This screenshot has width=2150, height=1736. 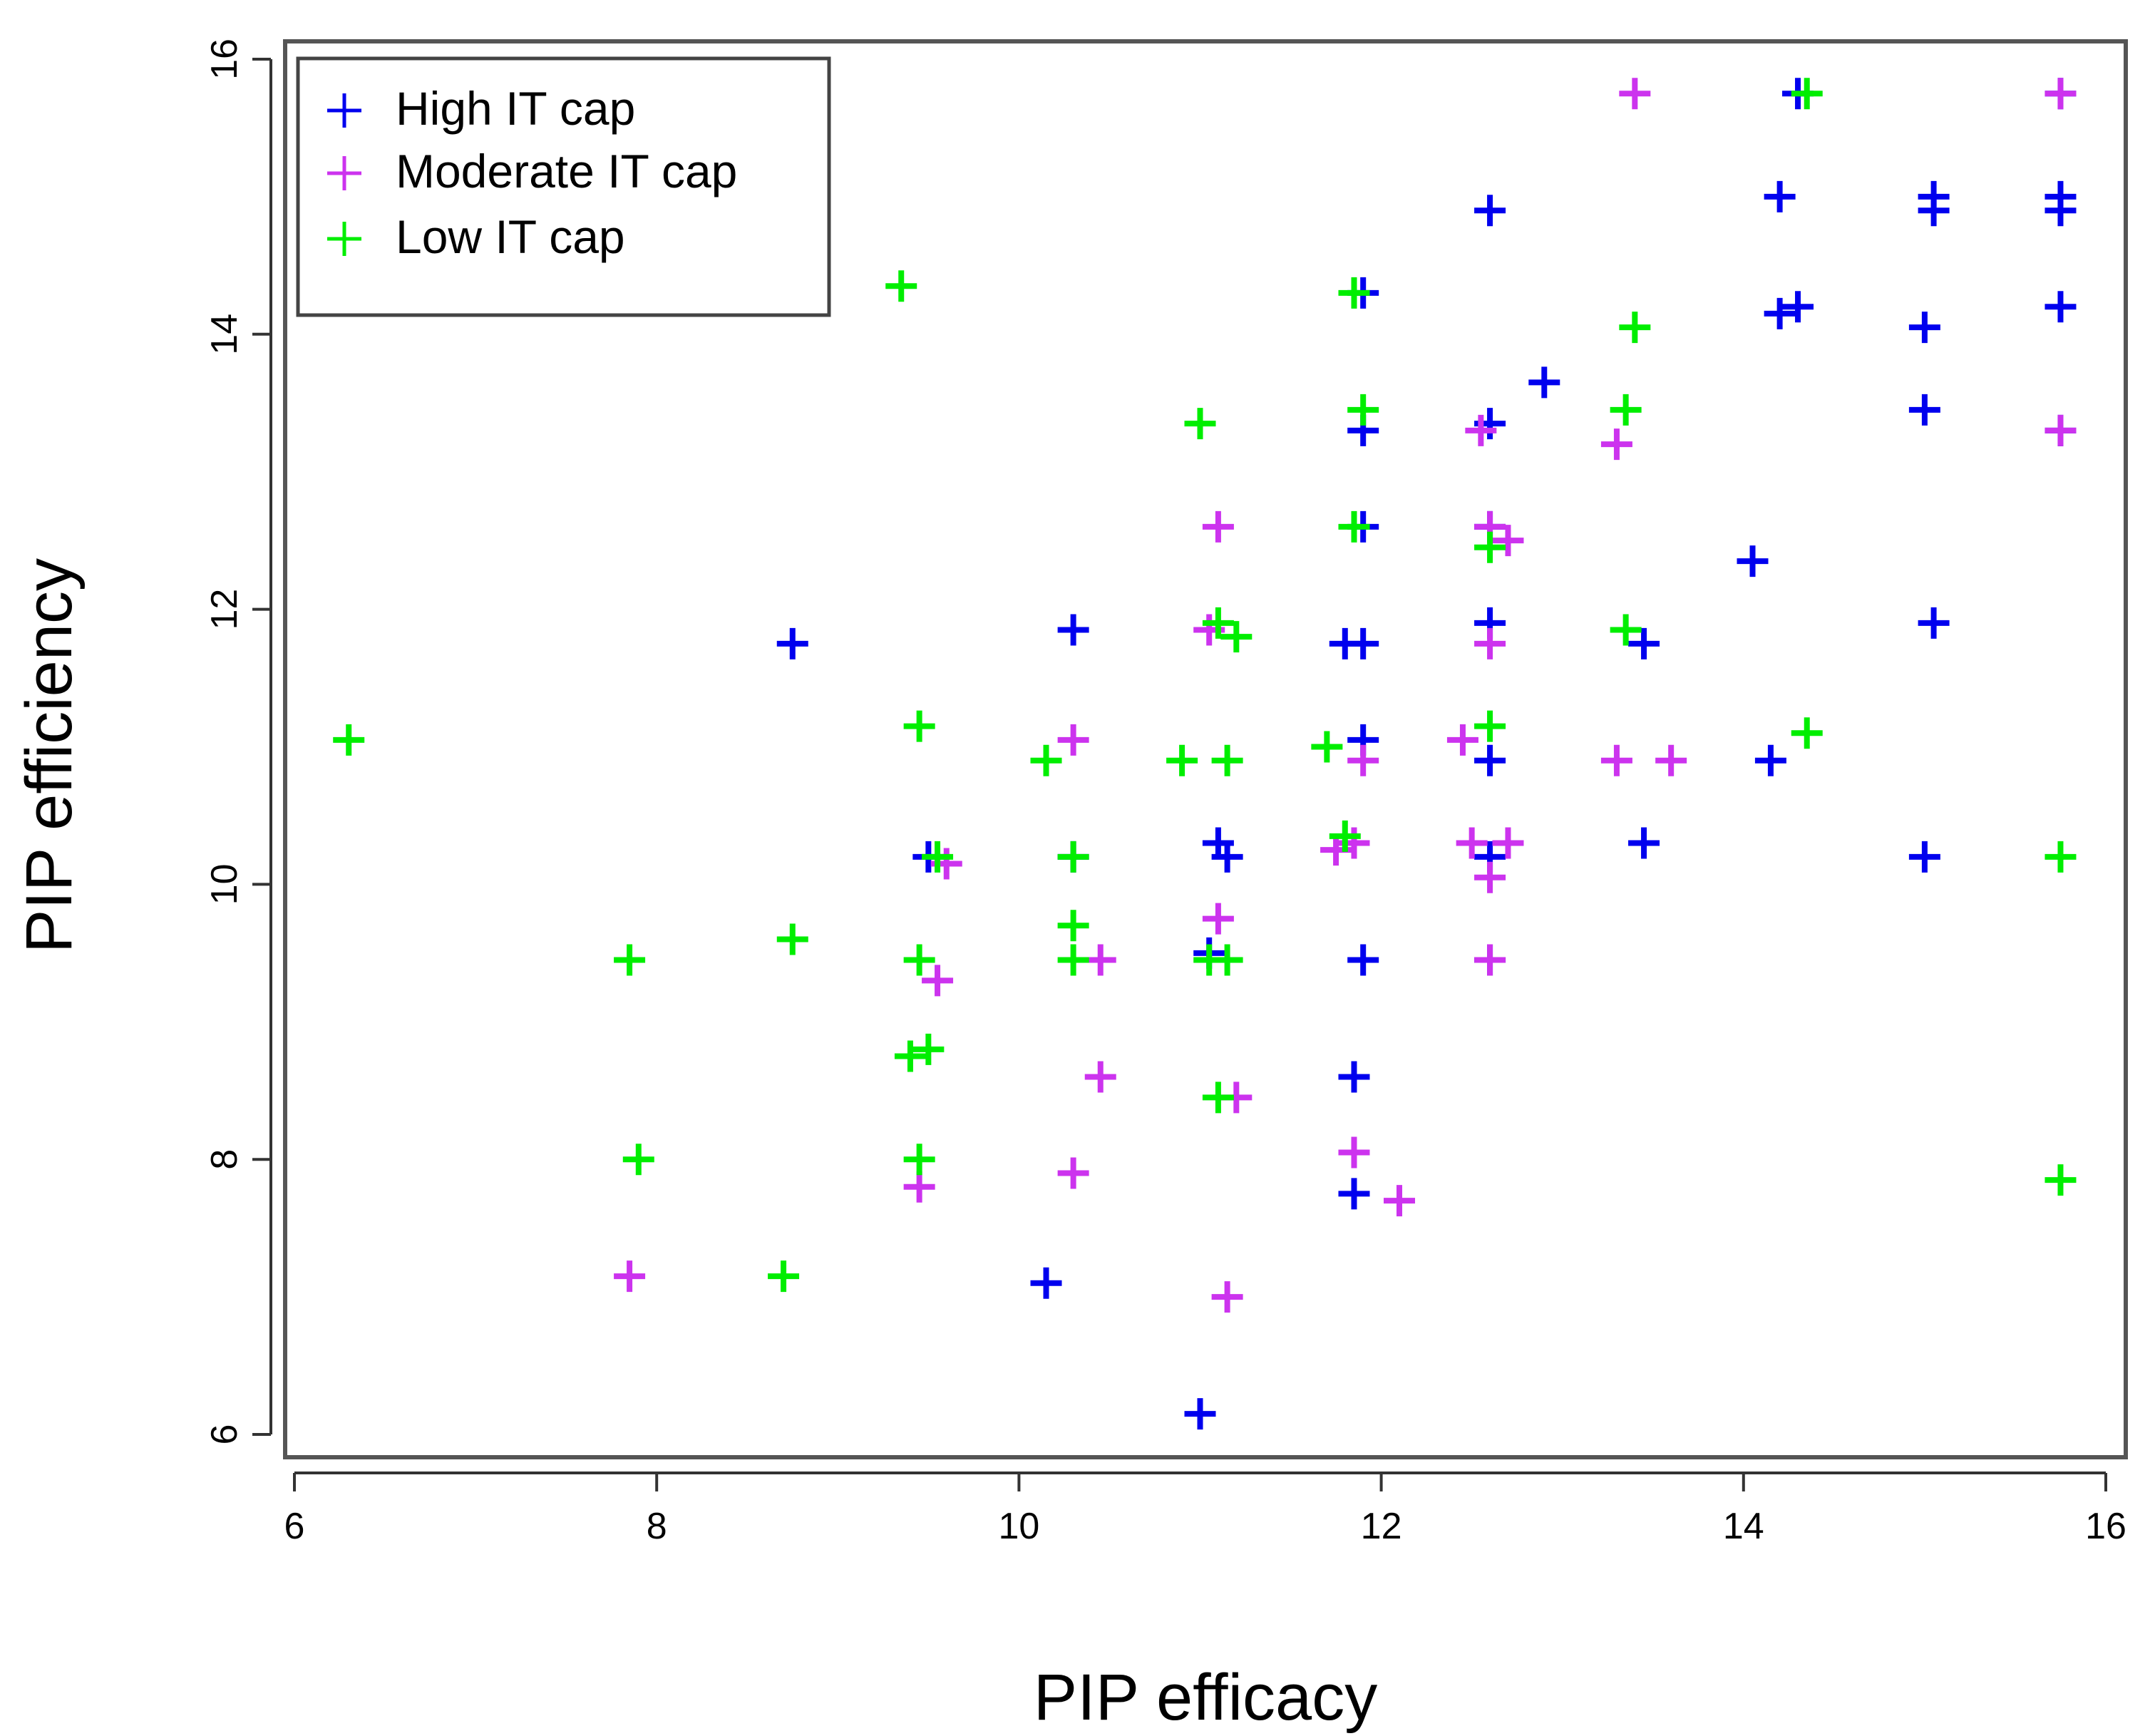 I want to click on x-tick-label: 8, so click(x=657, y=1527).